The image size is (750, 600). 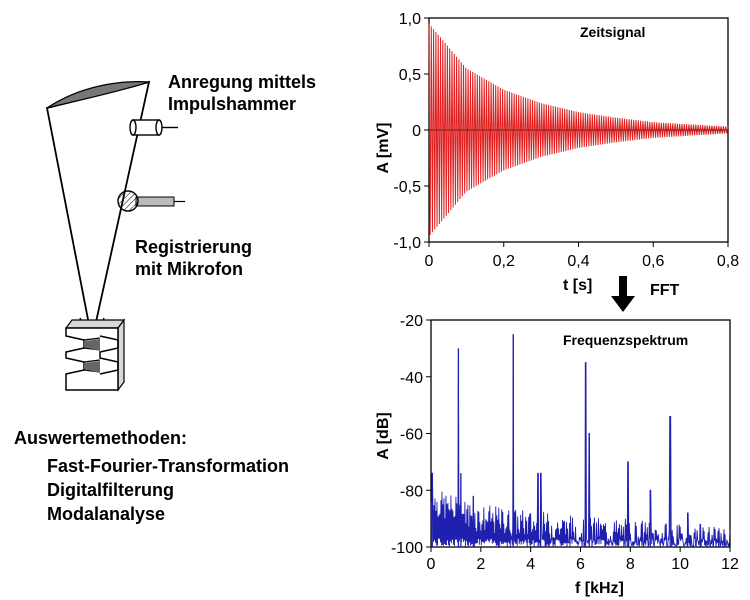 What do you see at coordinates (416, 131) in the screenshot?
I see `time-y-tick-label: 0` at bounding box center [416, 131].